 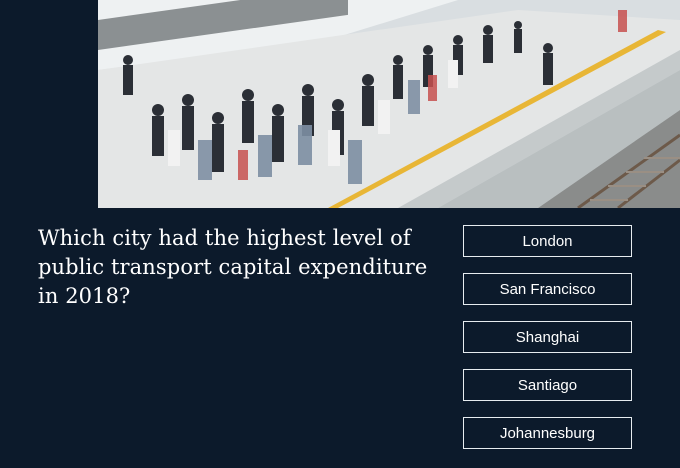 I want to click on option-london: London, so click(x=547, y=241).